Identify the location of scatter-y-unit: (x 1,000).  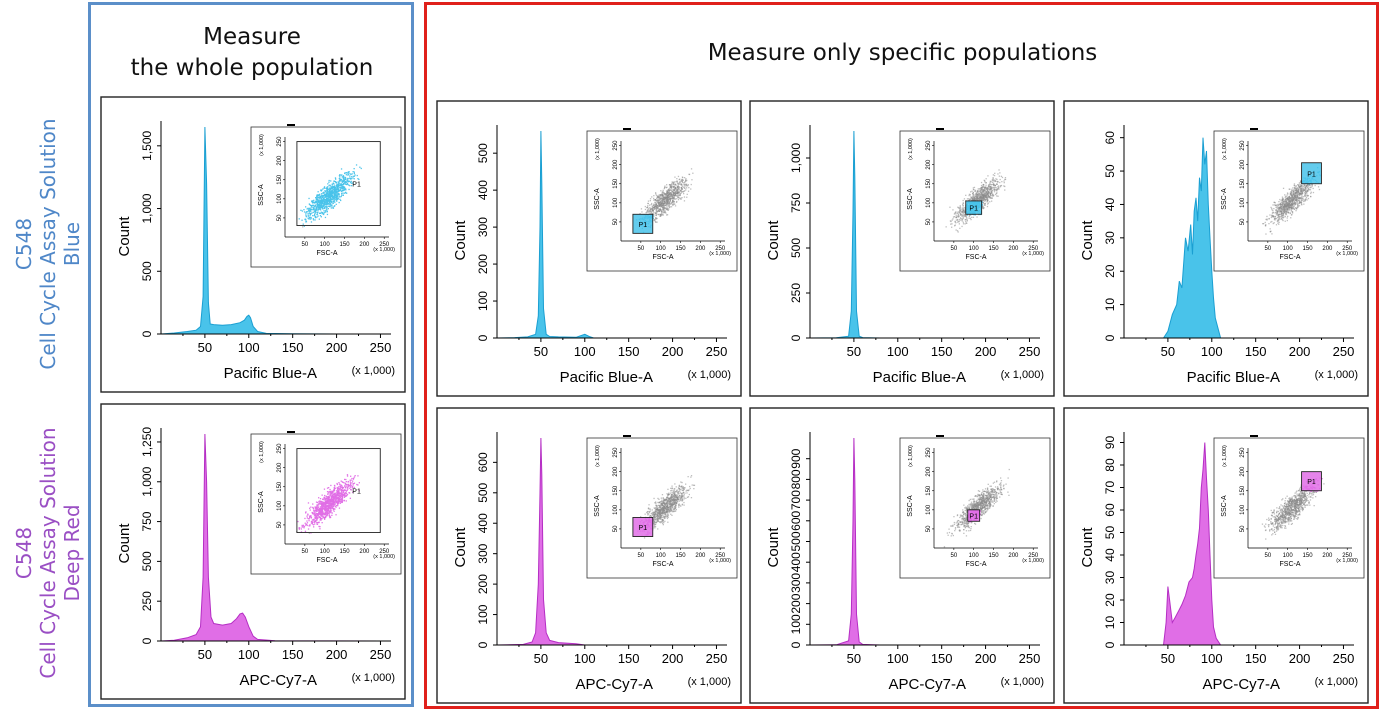
(911, 149).